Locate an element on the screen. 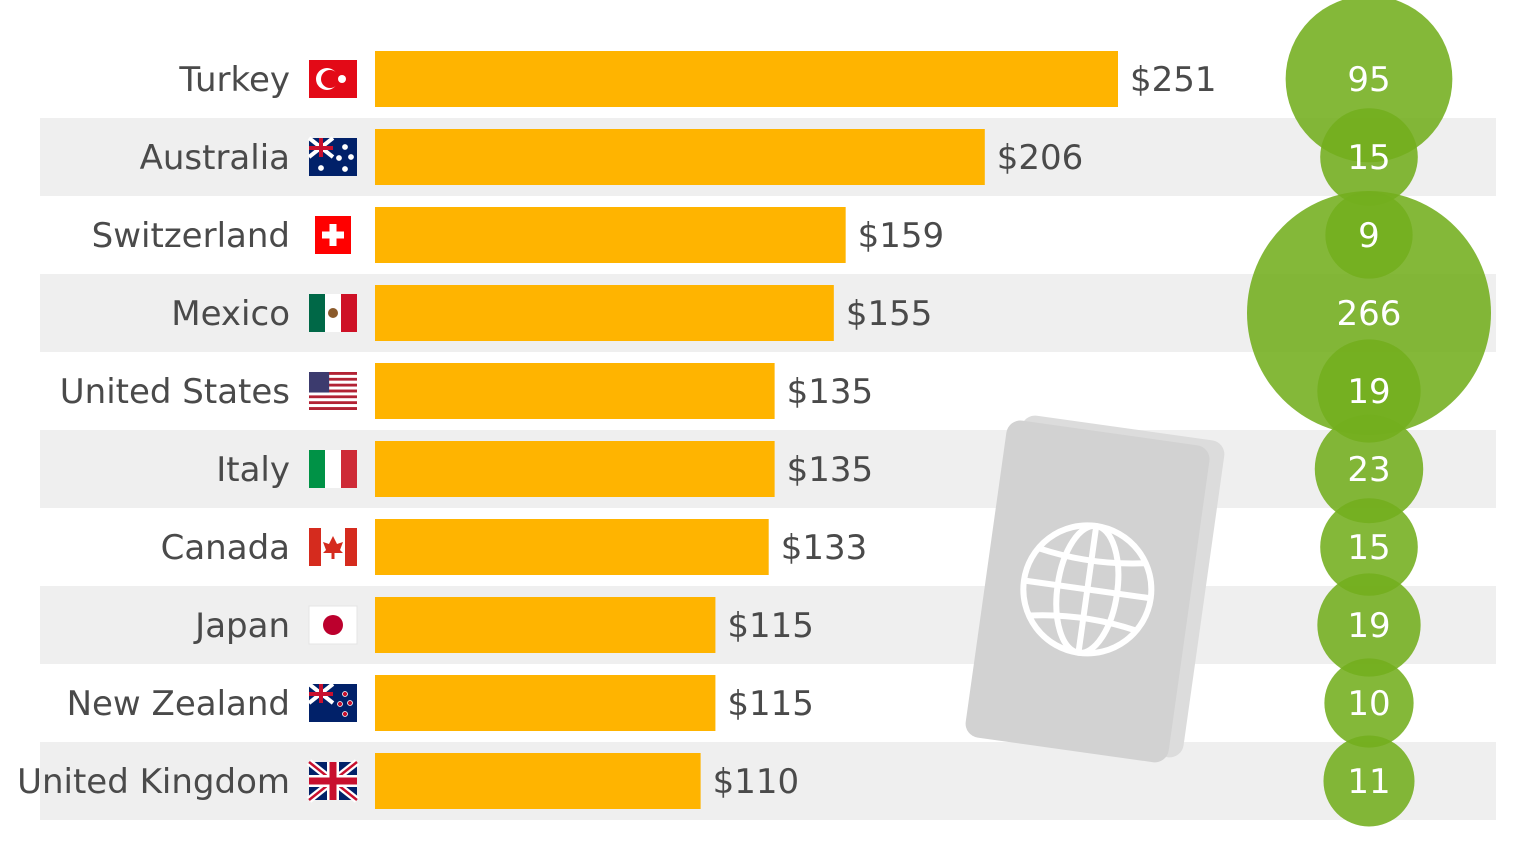  bubble-label: 266 is located at coordinates (1369, 314).